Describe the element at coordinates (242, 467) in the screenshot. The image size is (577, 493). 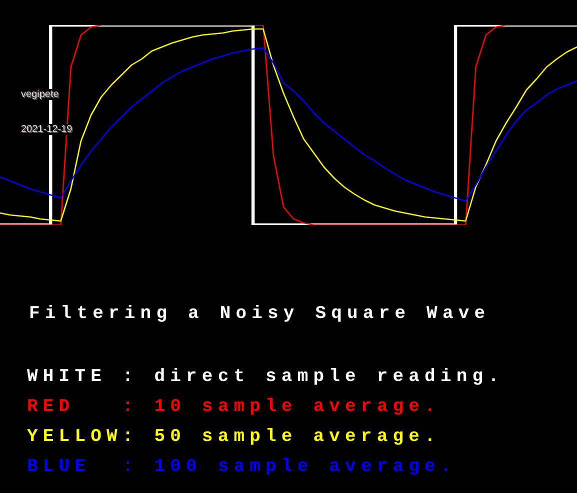
I see `text: BLUE : 100 sample average.` at that location.